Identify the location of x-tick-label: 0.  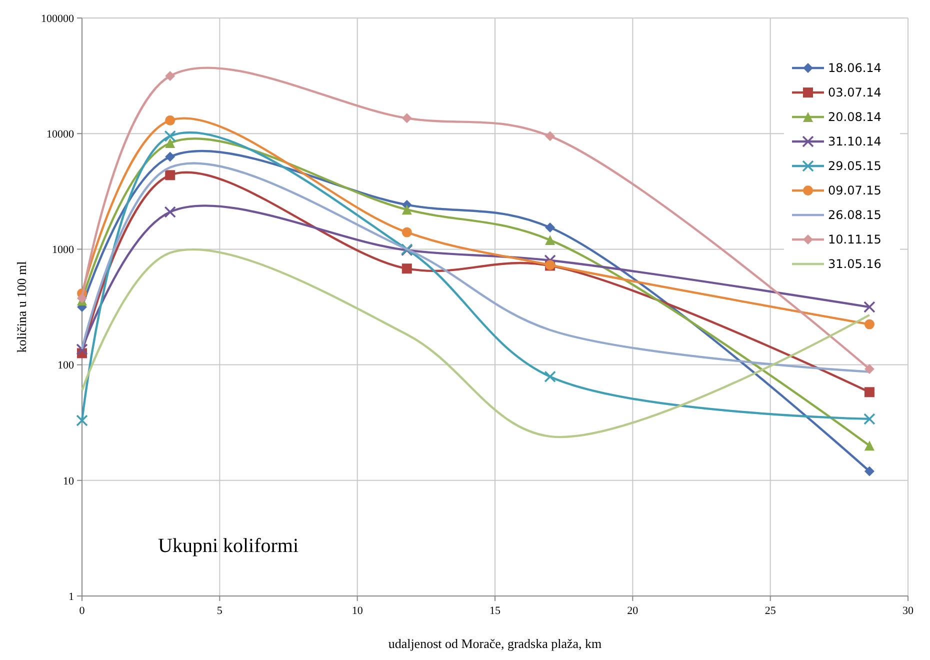
(82, 611).